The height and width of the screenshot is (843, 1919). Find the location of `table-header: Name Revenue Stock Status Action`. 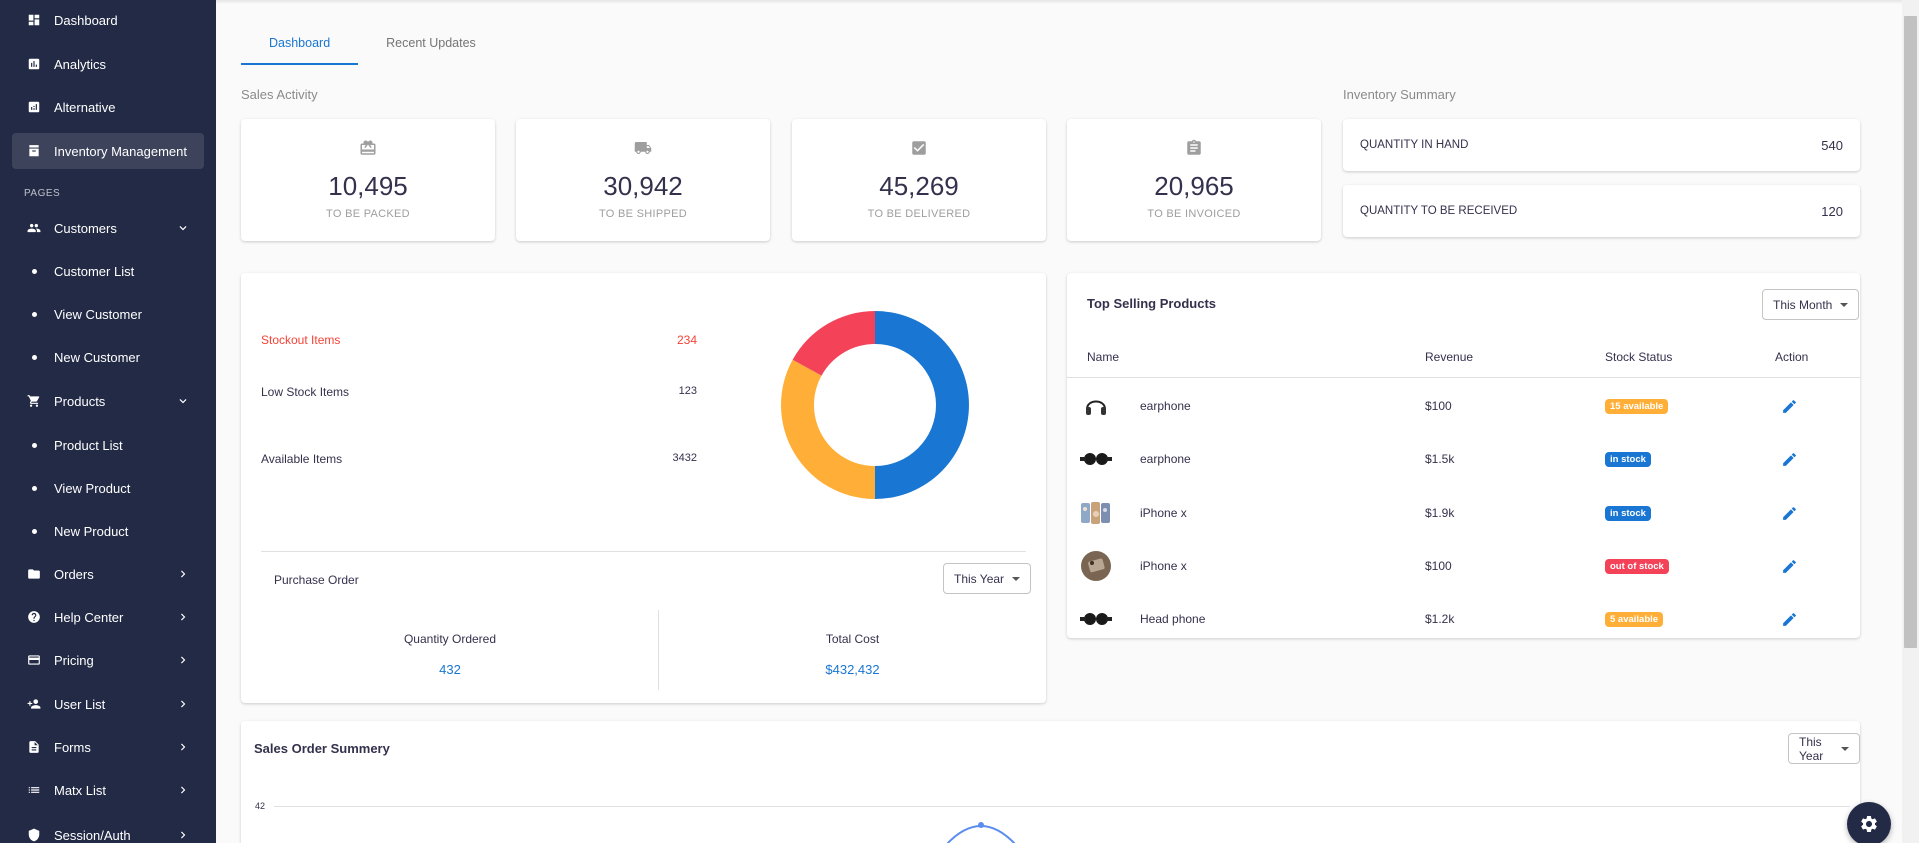

table-header: Name Revenue Stock Status Action is located at coordinates (1463, 358).